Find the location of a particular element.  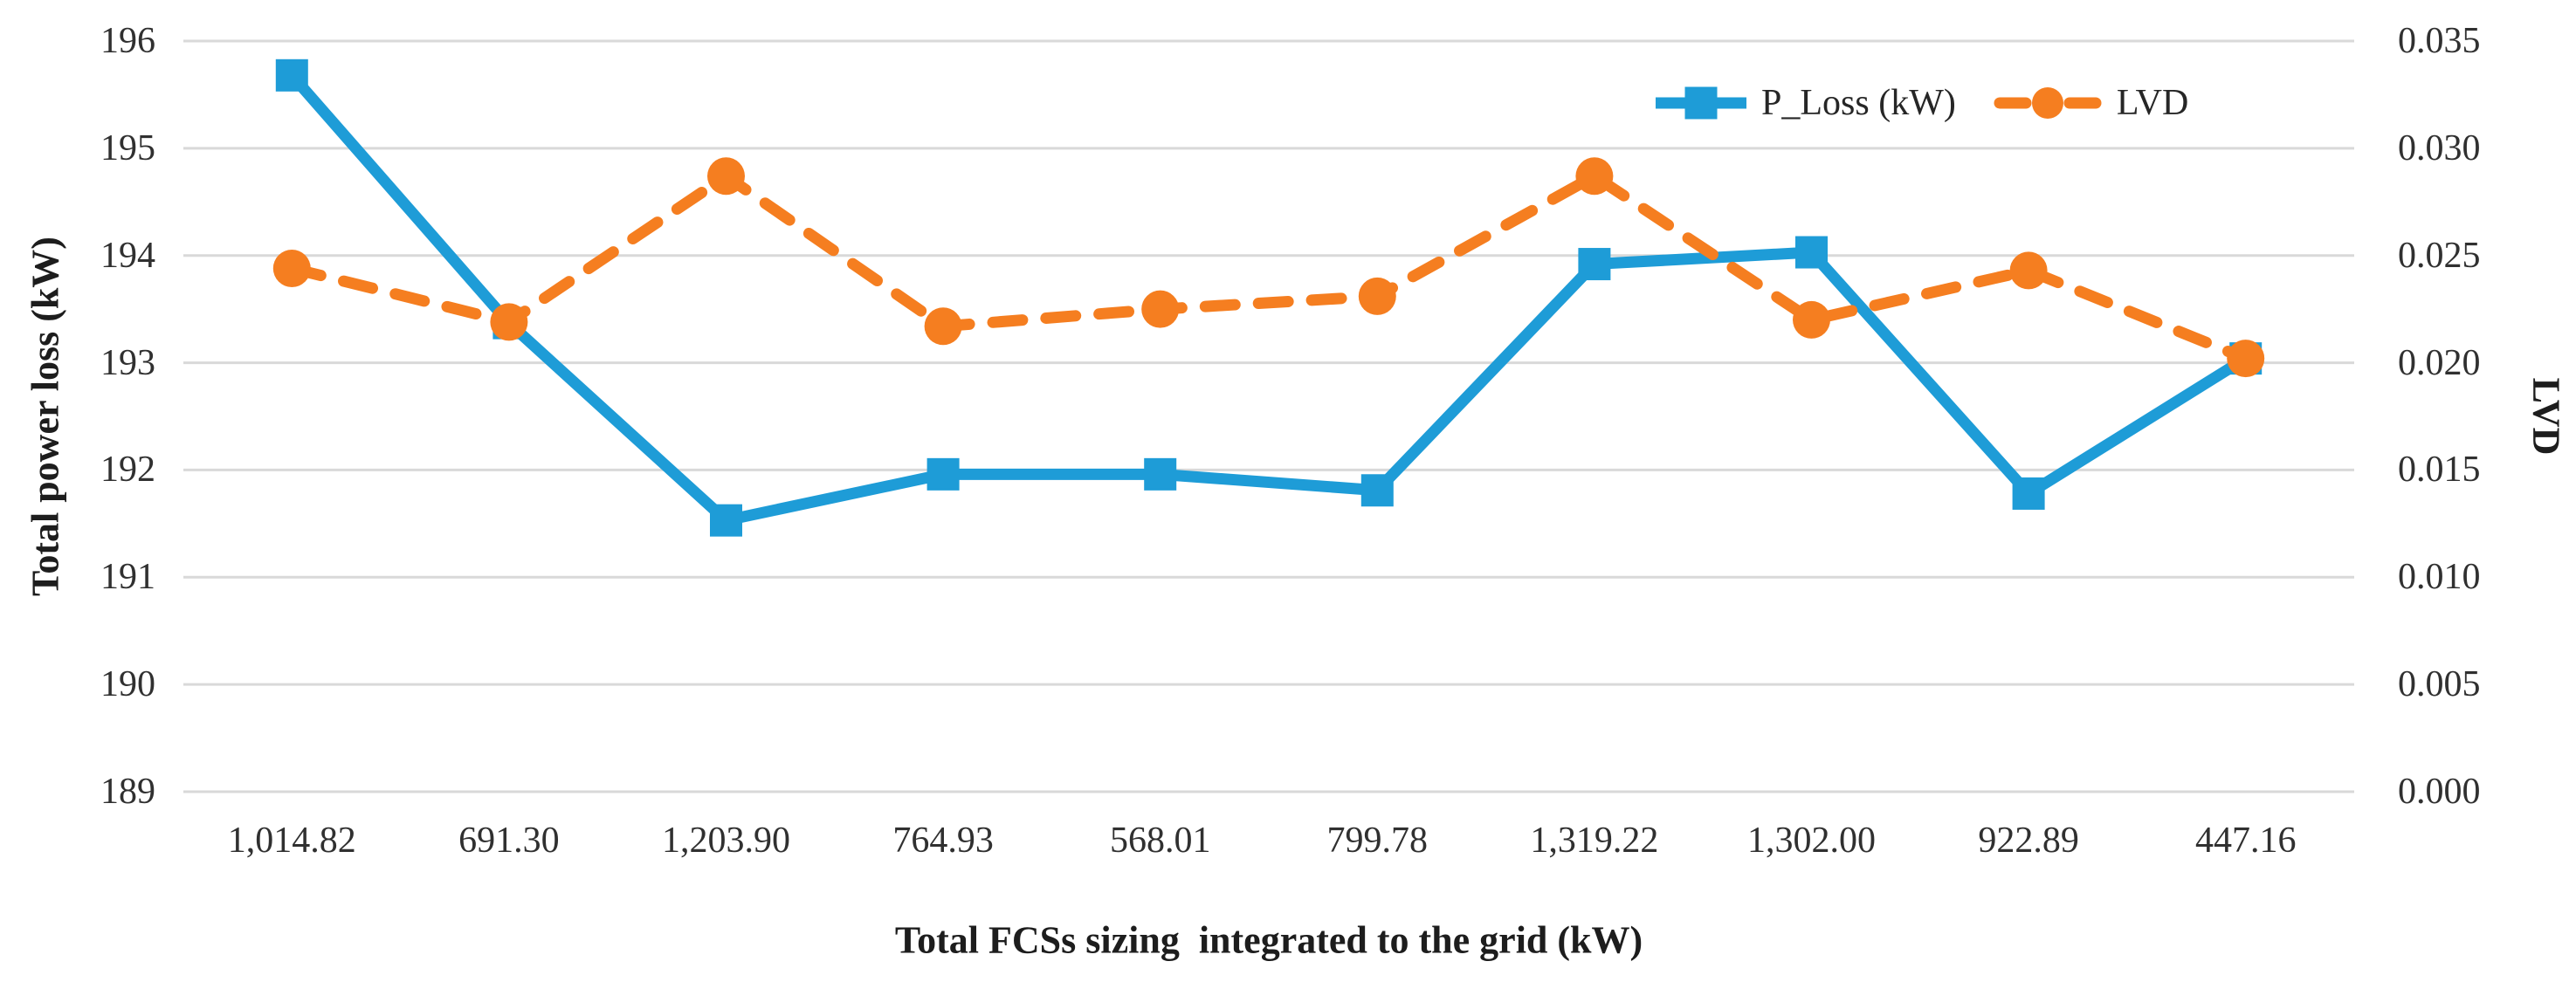

x-axis-tick: 799.78 is located at coordinates (1377, 841).